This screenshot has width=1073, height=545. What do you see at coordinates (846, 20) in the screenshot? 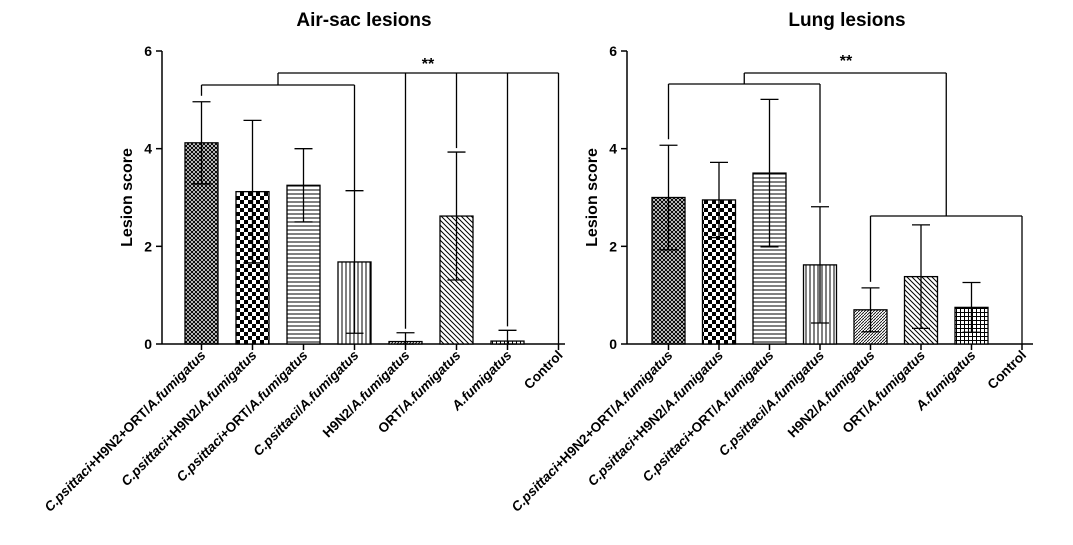
I see `chart-title: Lung lesions` at bounding box center [846, 20].